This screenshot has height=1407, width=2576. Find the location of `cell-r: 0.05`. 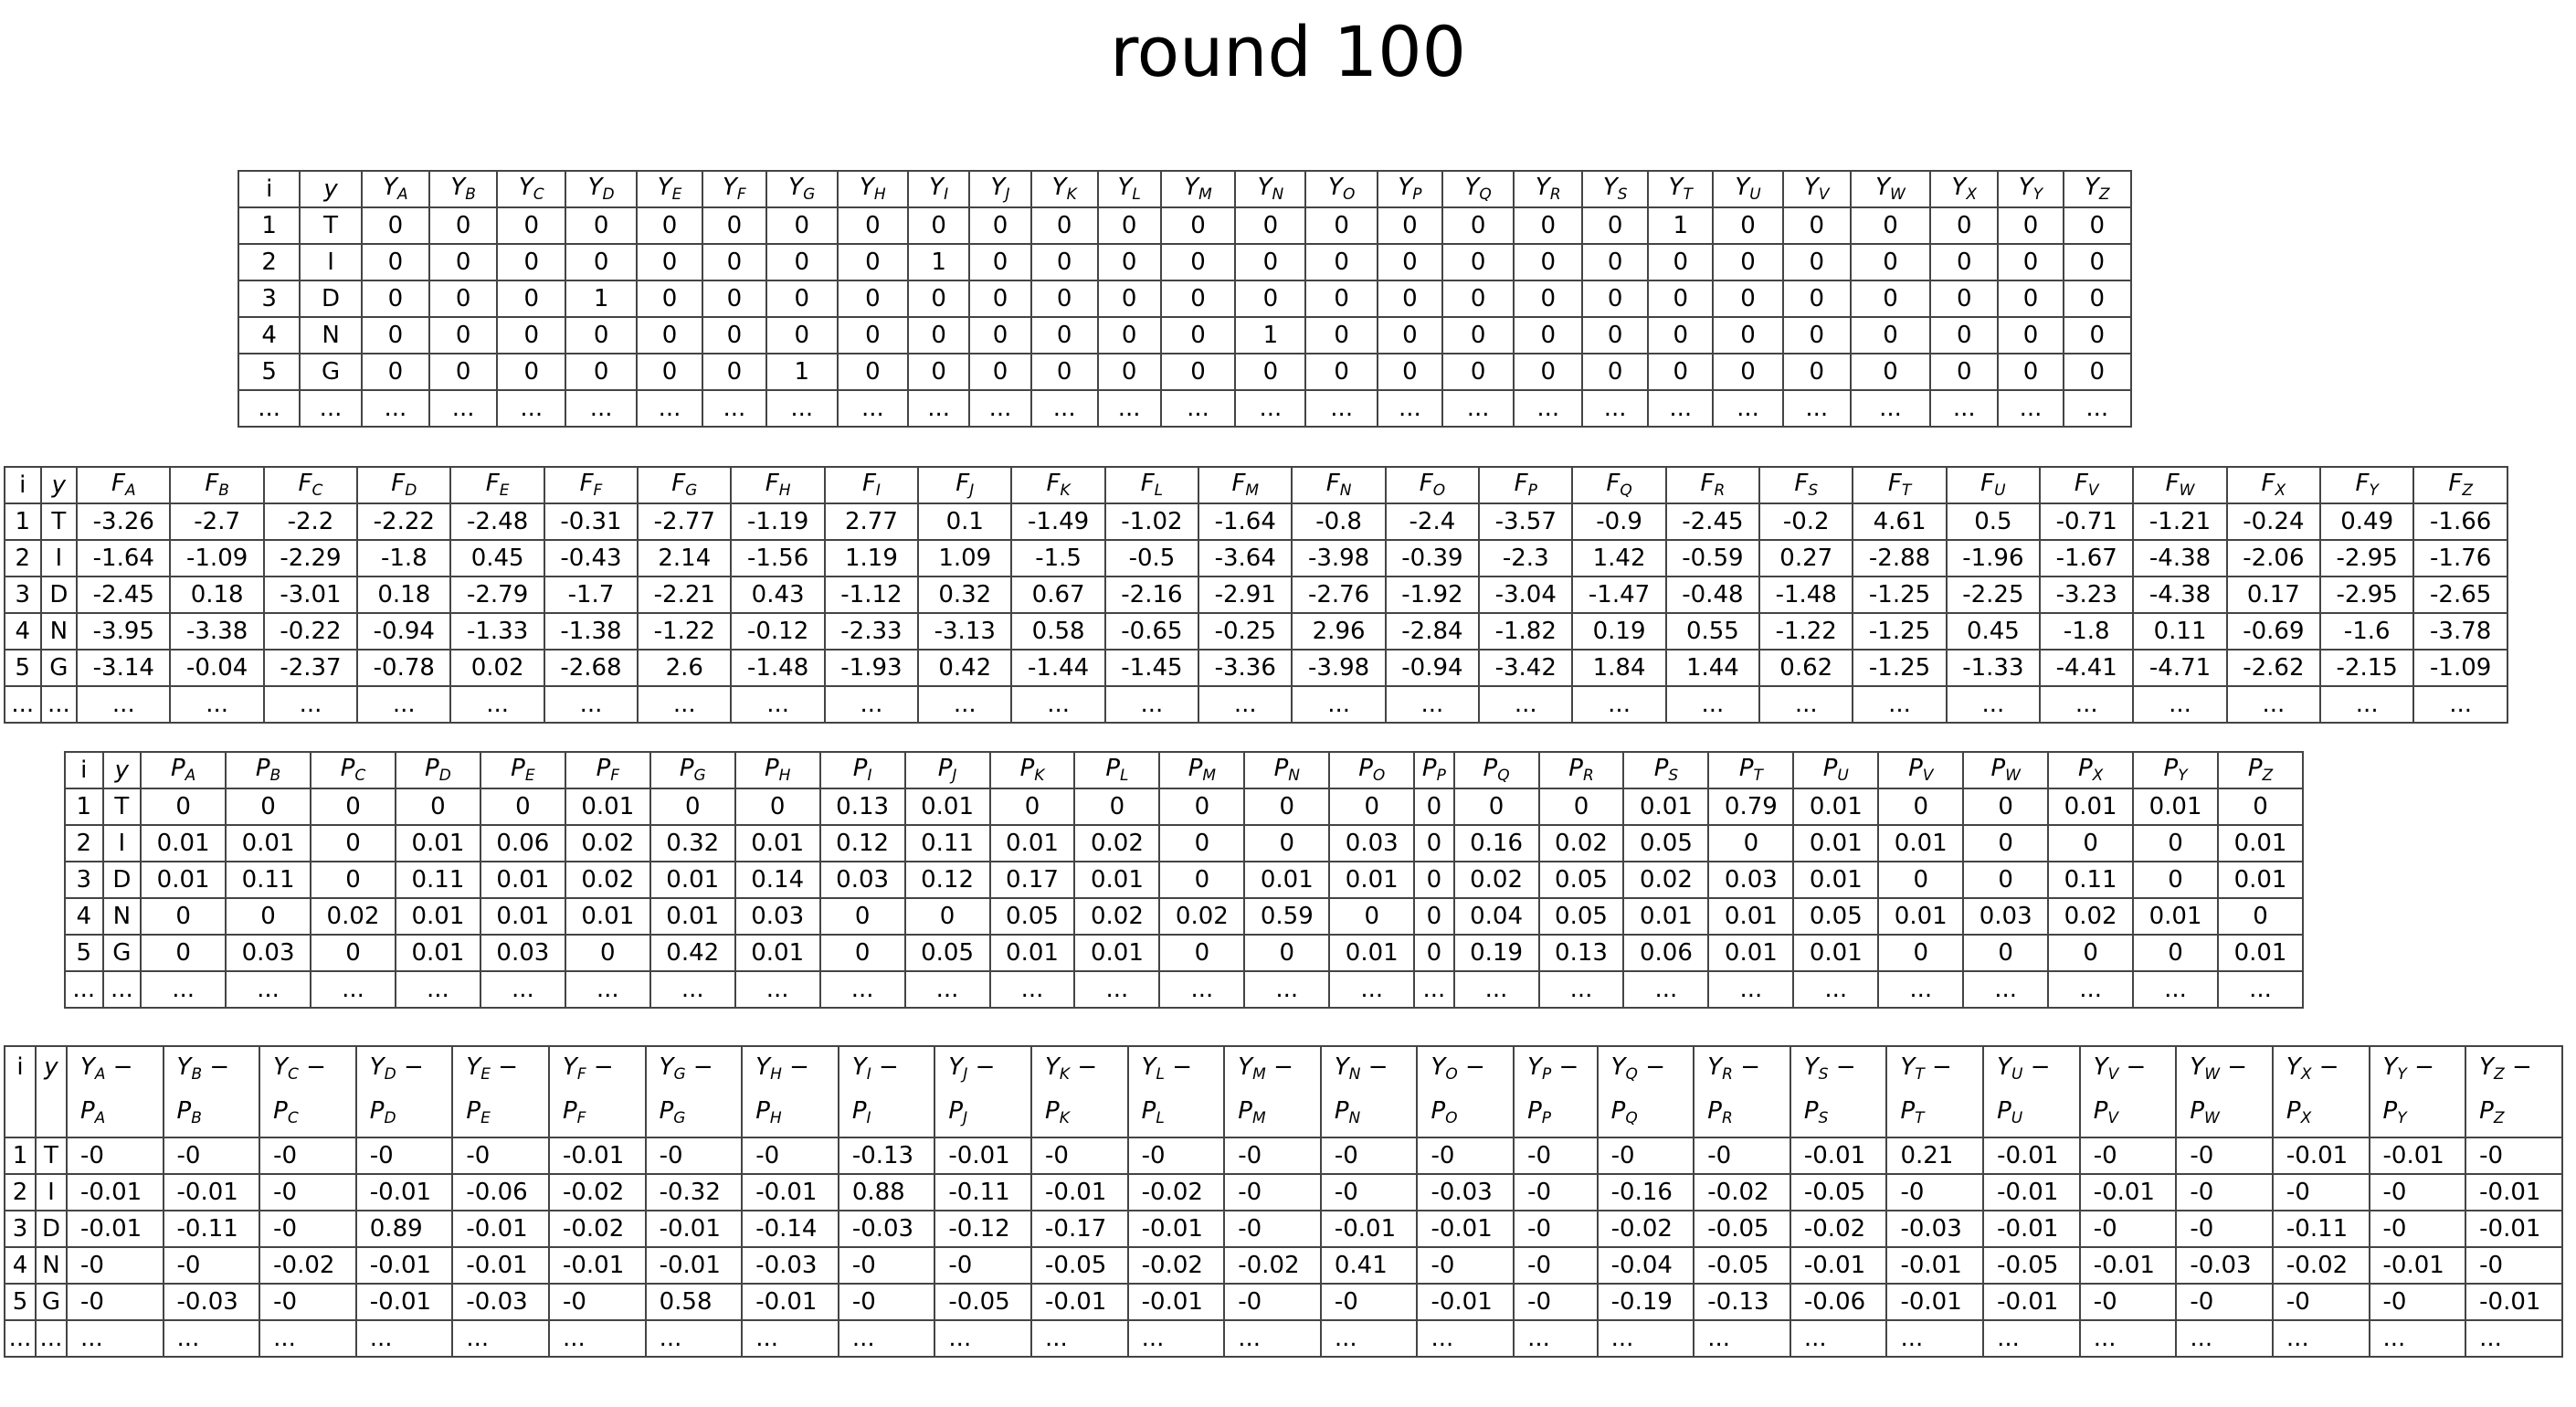

cell-r: 0.05 is located at coordinates (1581, 880).